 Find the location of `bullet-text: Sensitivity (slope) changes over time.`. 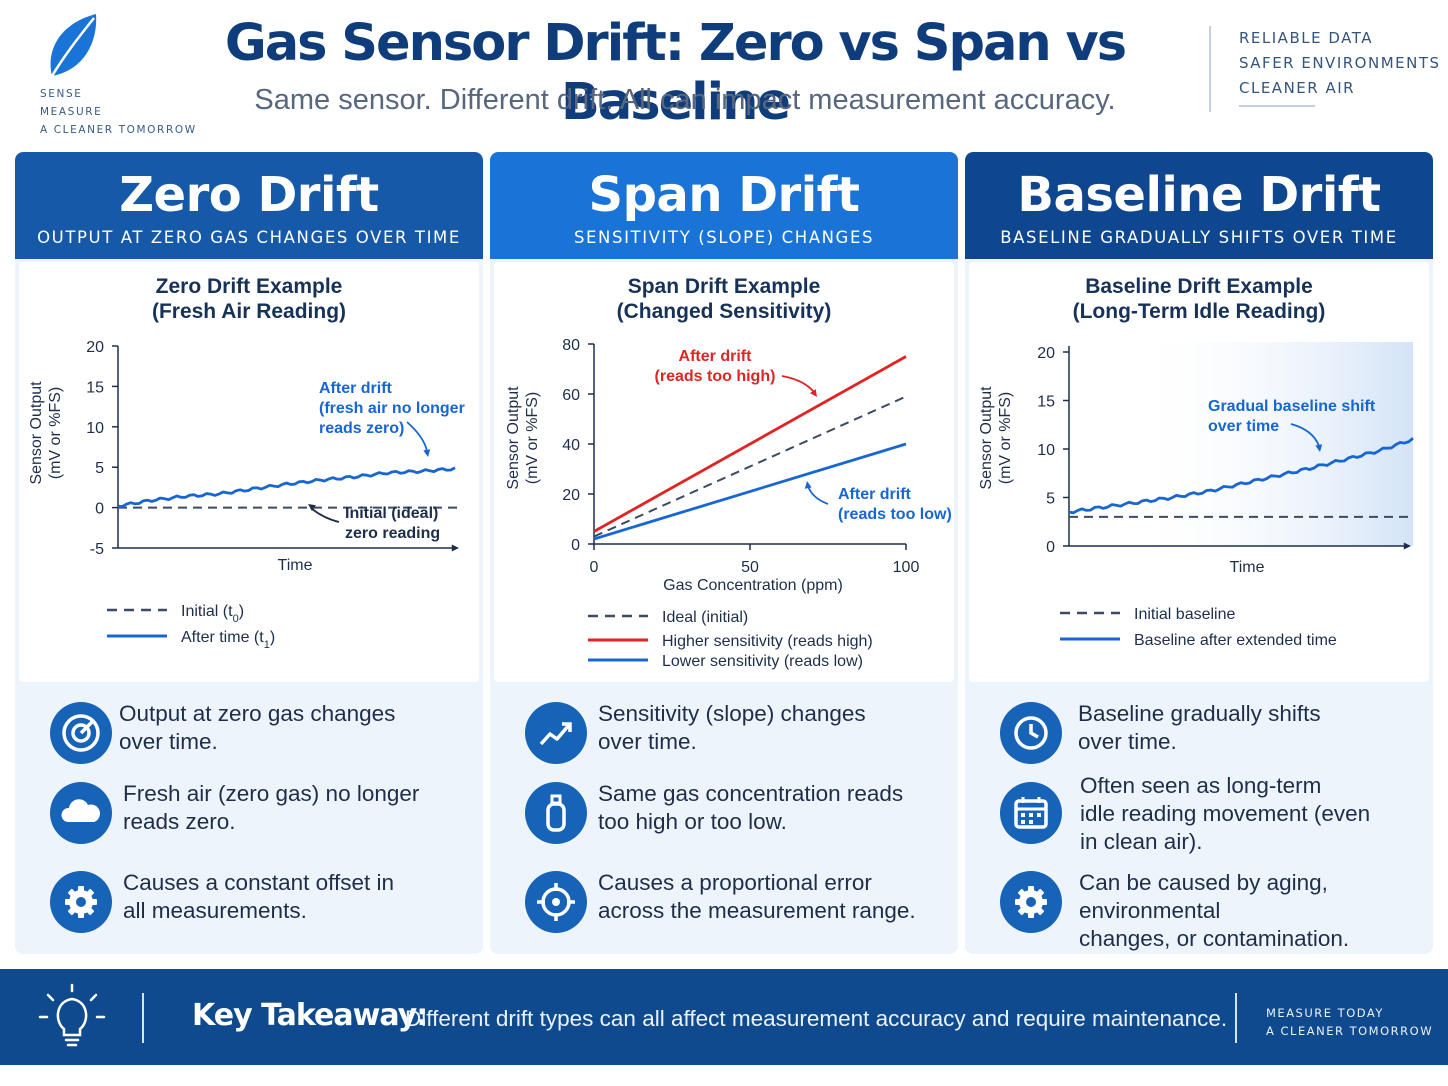

bullet-text: Sensitivity (slope) changes over time. is located at coordinates (732, 727).